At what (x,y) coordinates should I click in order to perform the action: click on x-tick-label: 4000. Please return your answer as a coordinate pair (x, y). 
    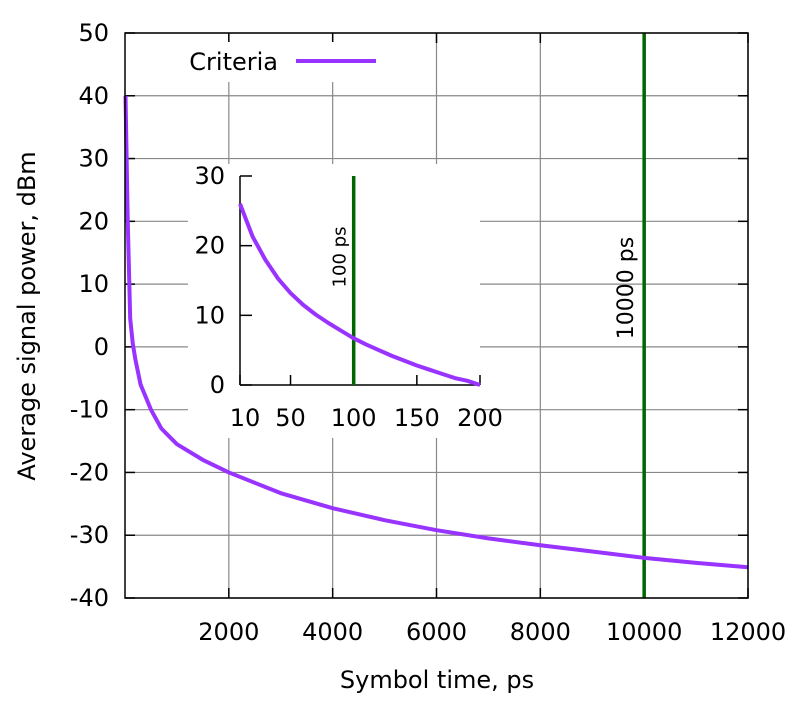
    Looking at the image, I should click on (332, 632).